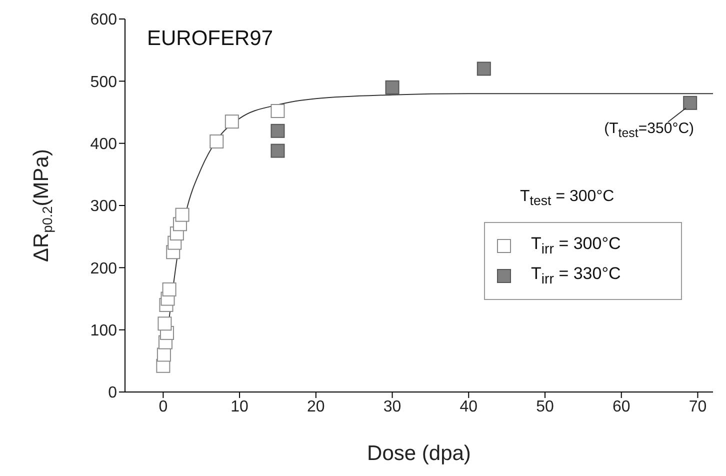 This screenshot has width=726, height=476. What do you see at coordinates (104, 207) in the screenshot?
I see `y-tick-label: 300` at bounding box center [104, 207].